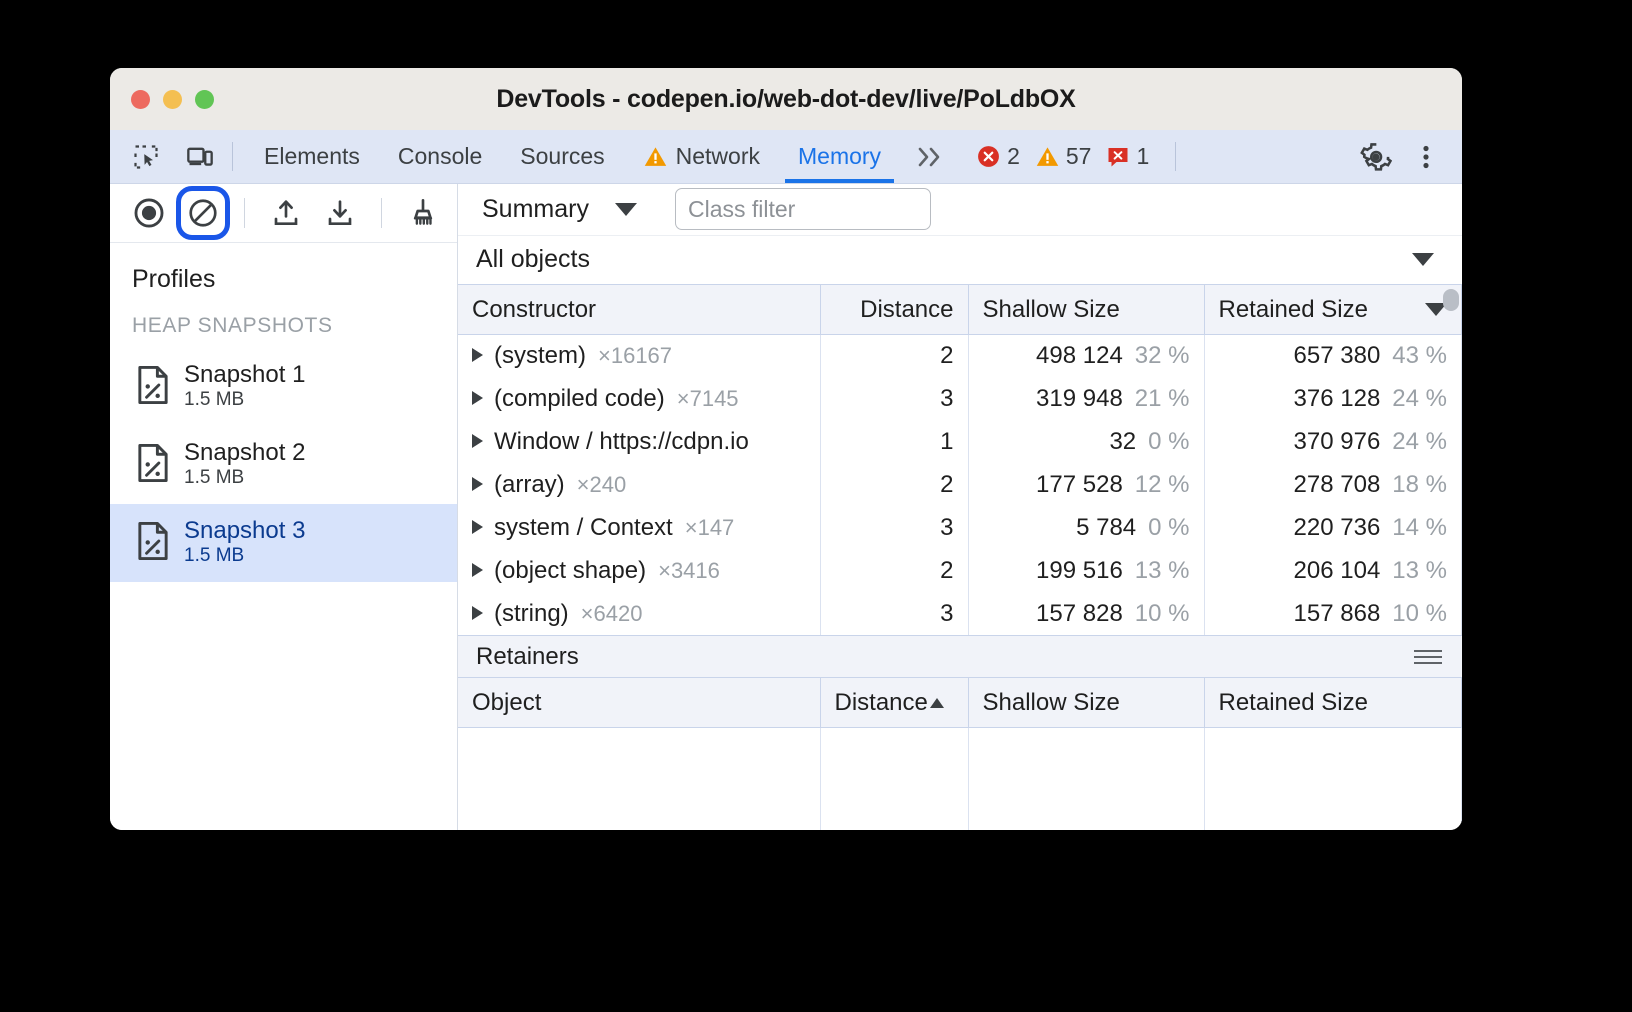 Image resolution: width=1632 pixels, height=1012 pixels. I want to click on load-profile-button, so click(286, 213).